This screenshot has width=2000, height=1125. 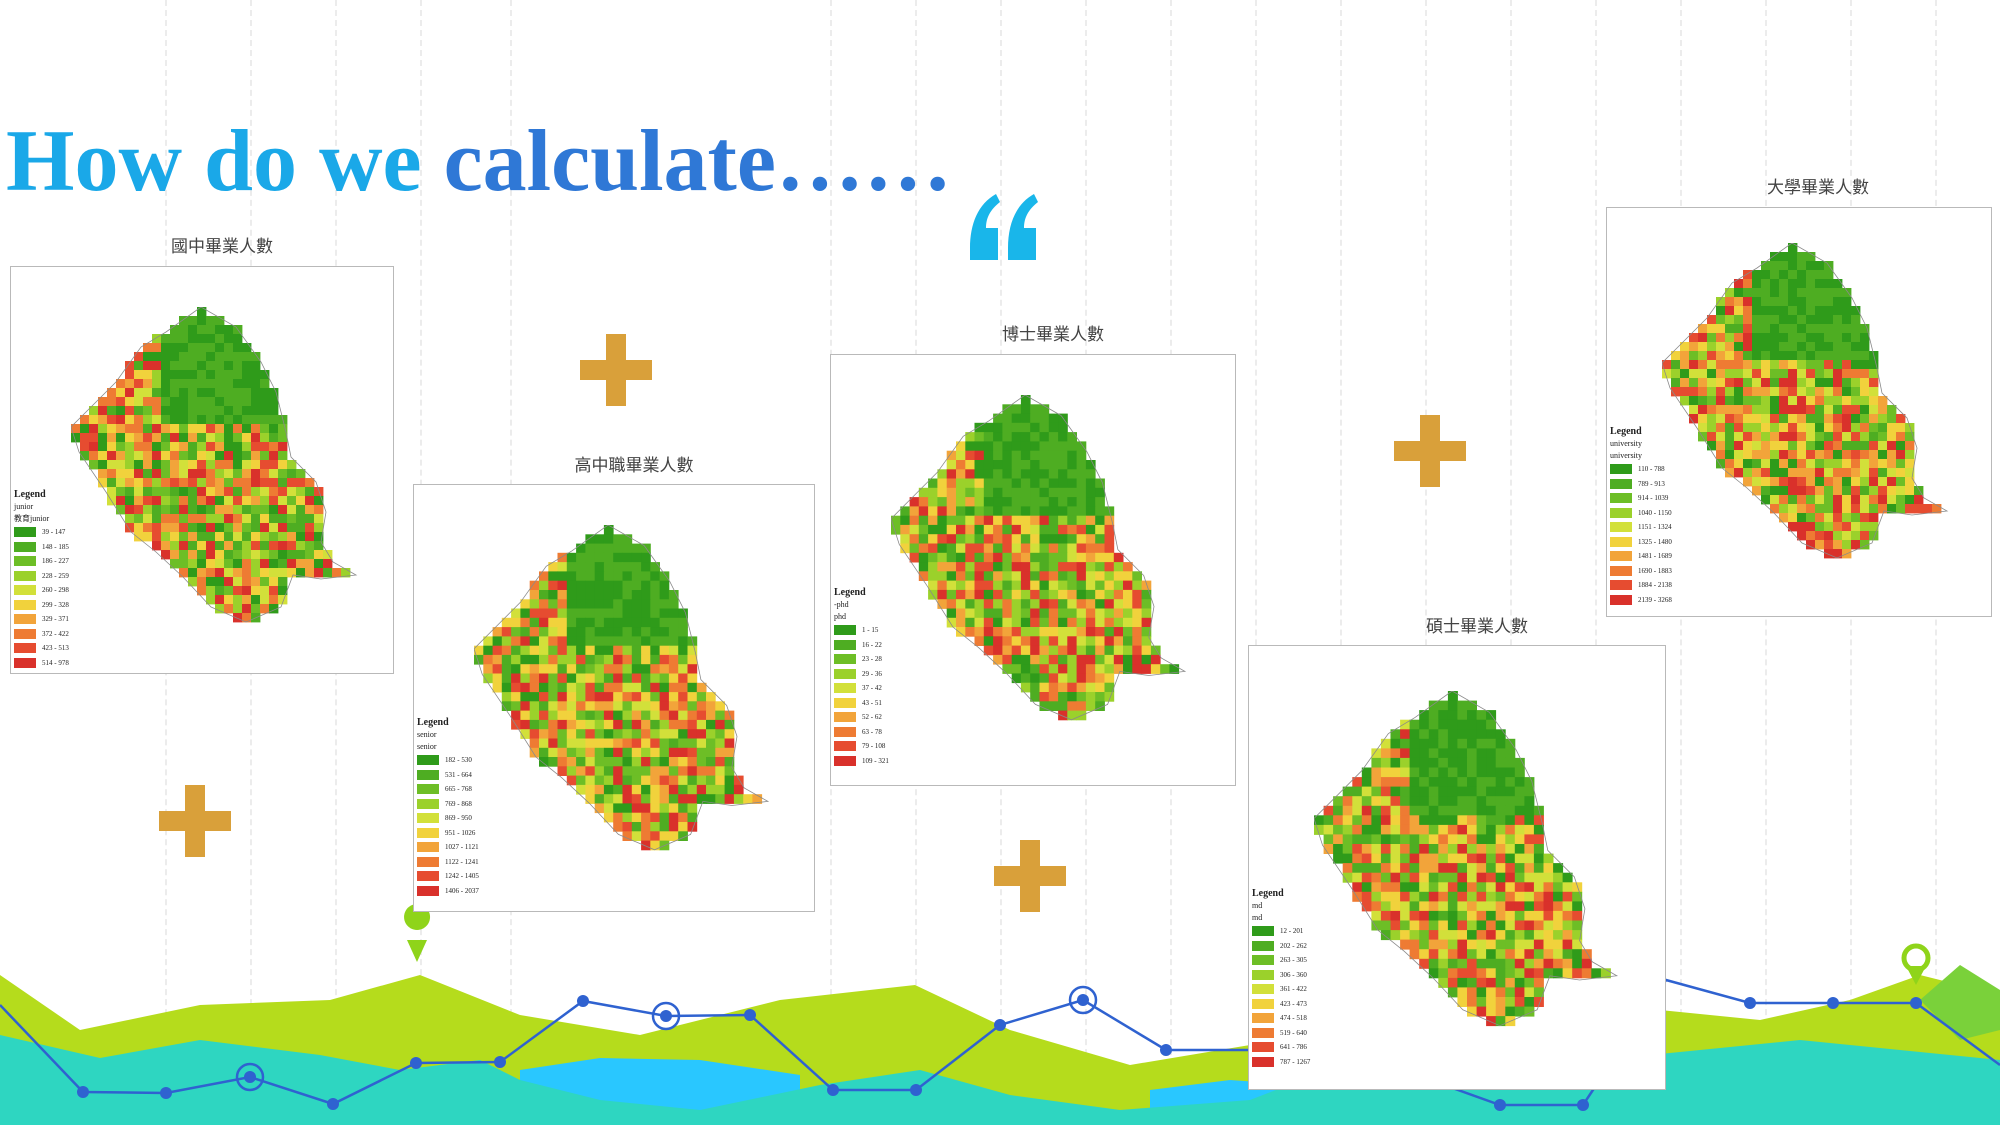 What do you see at coordinates (41, 663) in the screenshot?
I see `legend-row: 514 - 978` at bounding box center [41, 663].